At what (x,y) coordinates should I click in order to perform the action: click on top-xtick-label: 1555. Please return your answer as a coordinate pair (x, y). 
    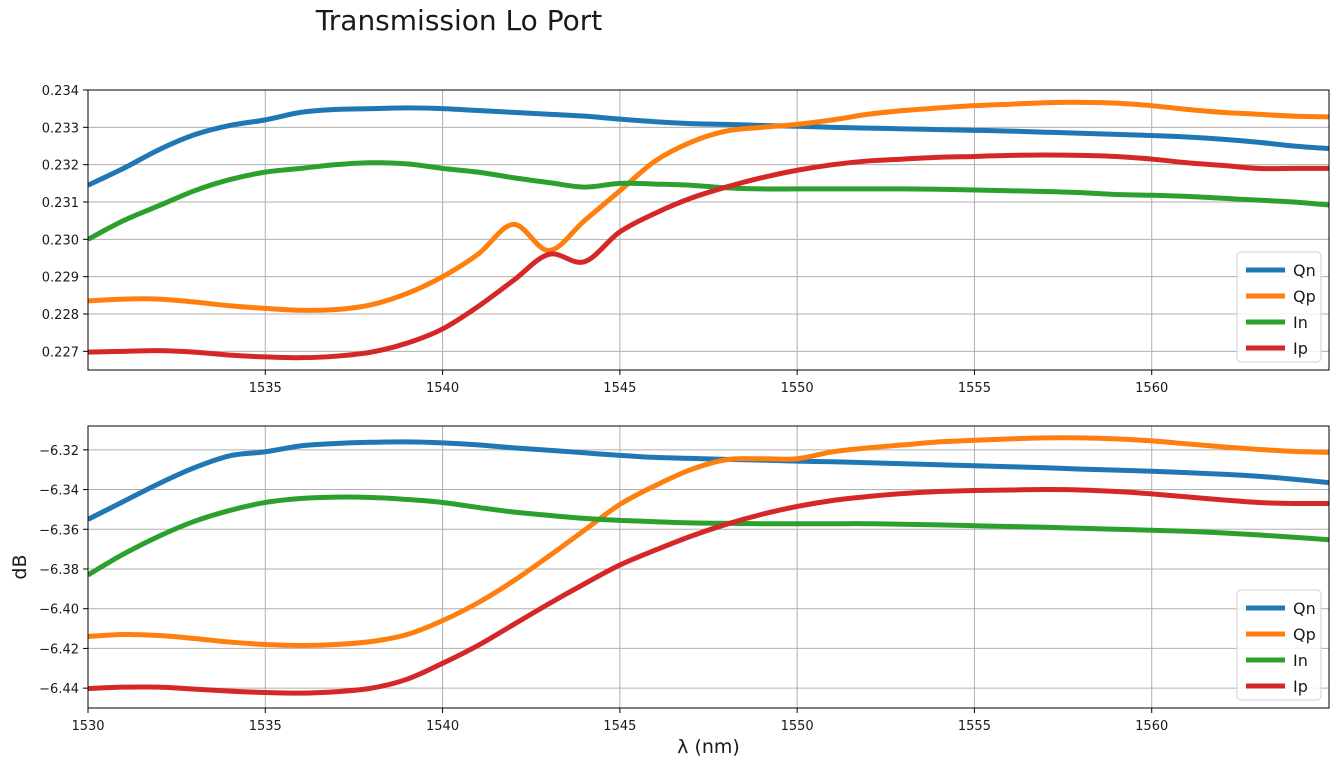
    Looking at the image, I should click on (974, 388).